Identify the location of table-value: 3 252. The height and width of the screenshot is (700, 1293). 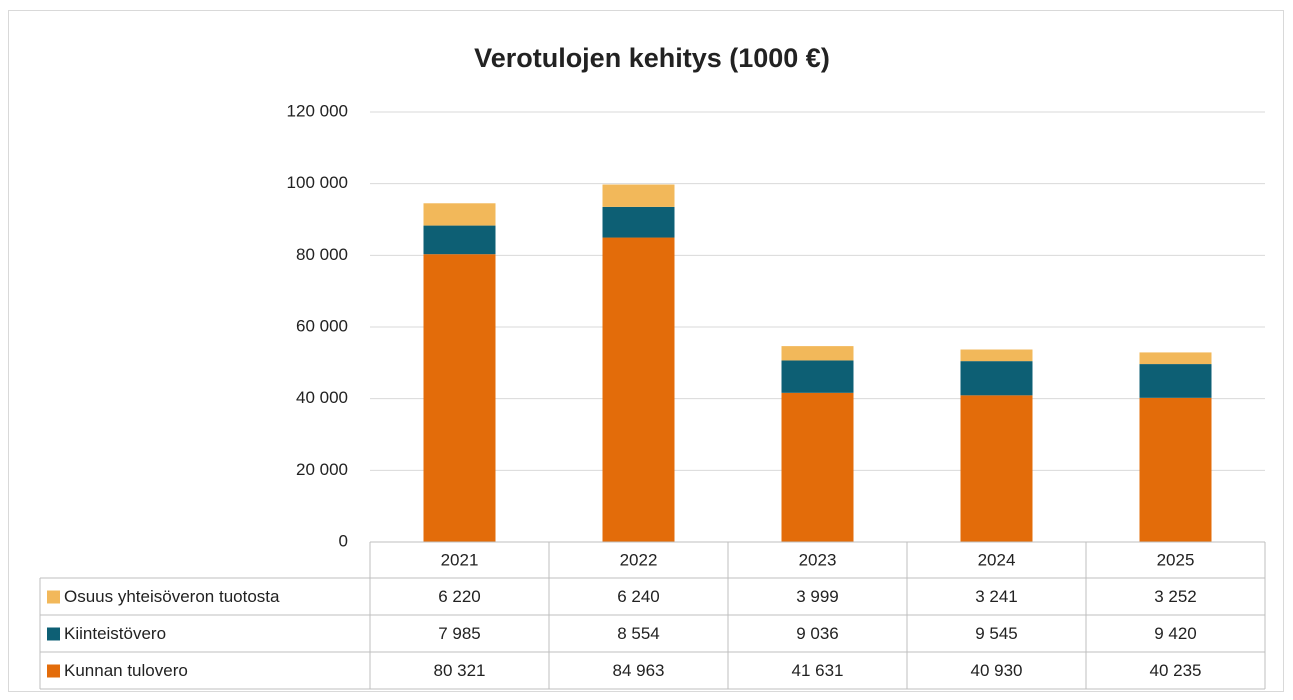
(1175, 596).